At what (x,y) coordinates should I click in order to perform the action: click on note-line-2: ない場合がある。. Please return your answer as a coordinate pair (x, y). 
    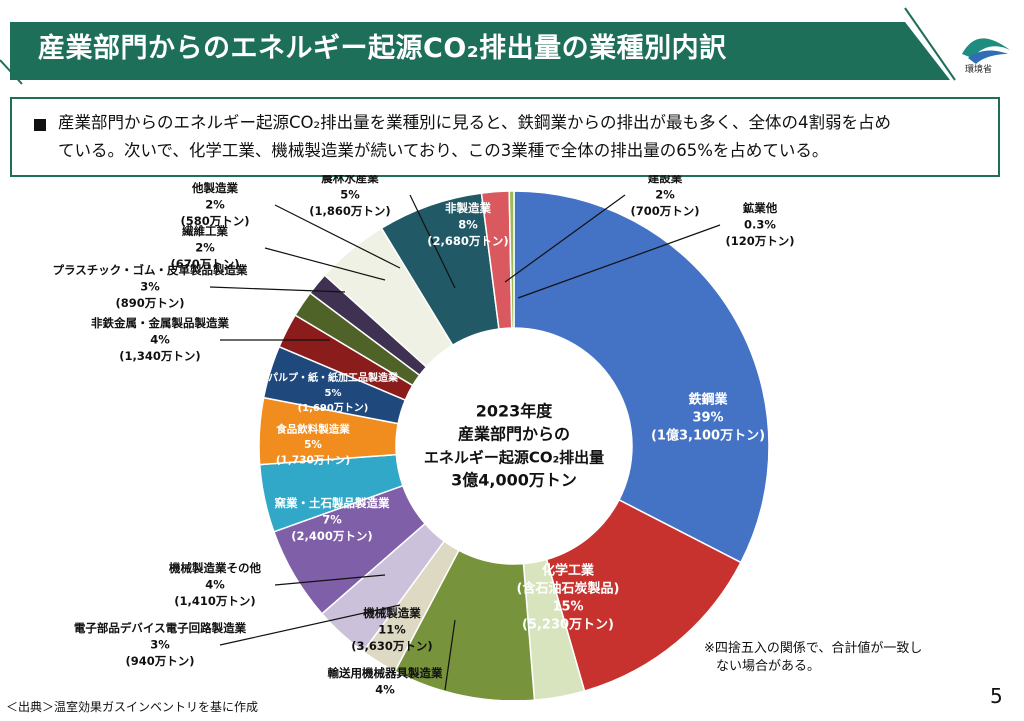
    Looking at the image, I should click on (768, 666).